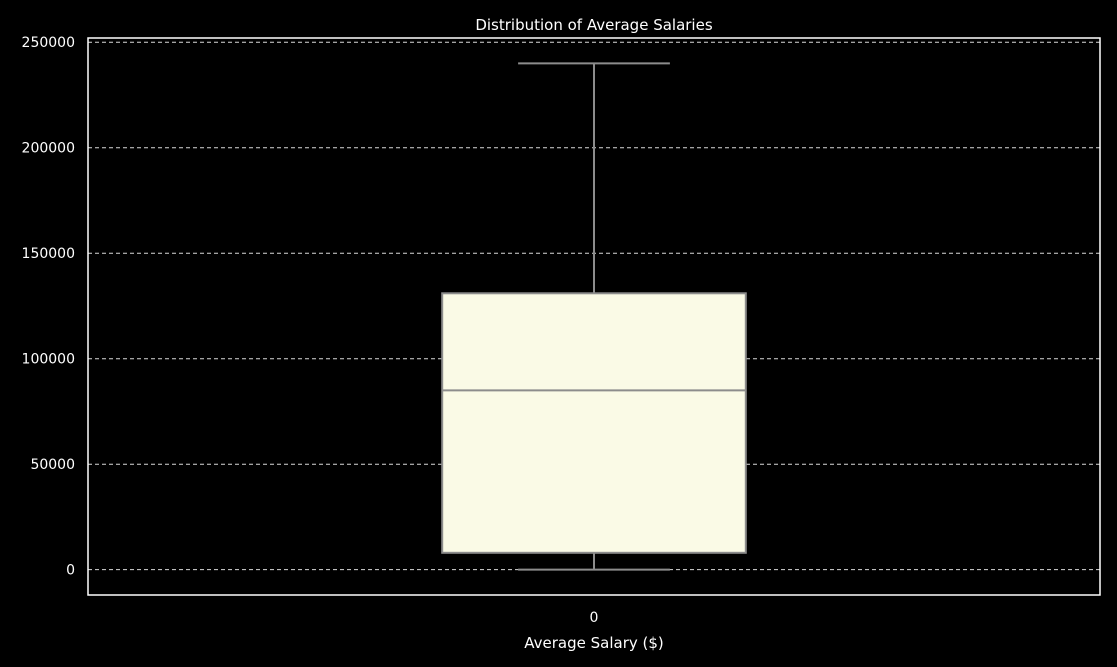 The width and height of the screenshot is (1117, 667). I want to click on y-tick-label: 50000, so click(52, 465).